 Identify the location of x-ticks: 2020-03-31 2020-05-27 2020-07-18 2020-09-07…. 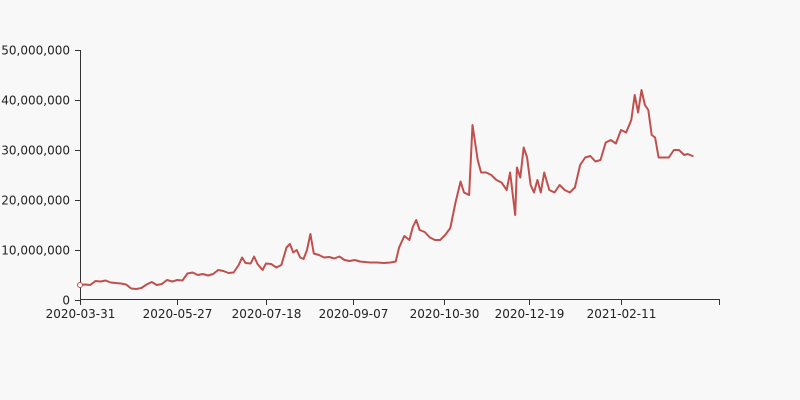
(383, 310).